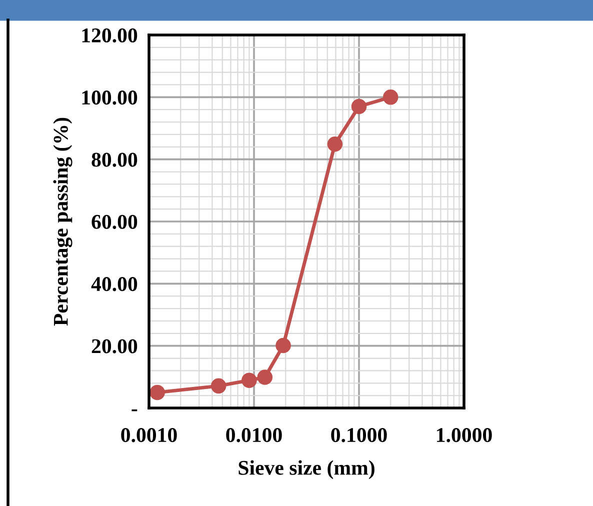 This screenshot has height=506, width=593. Describe the element at coordinates (115, 346) in the screenshot. I see `y-tick-label: 20.00` at that location.